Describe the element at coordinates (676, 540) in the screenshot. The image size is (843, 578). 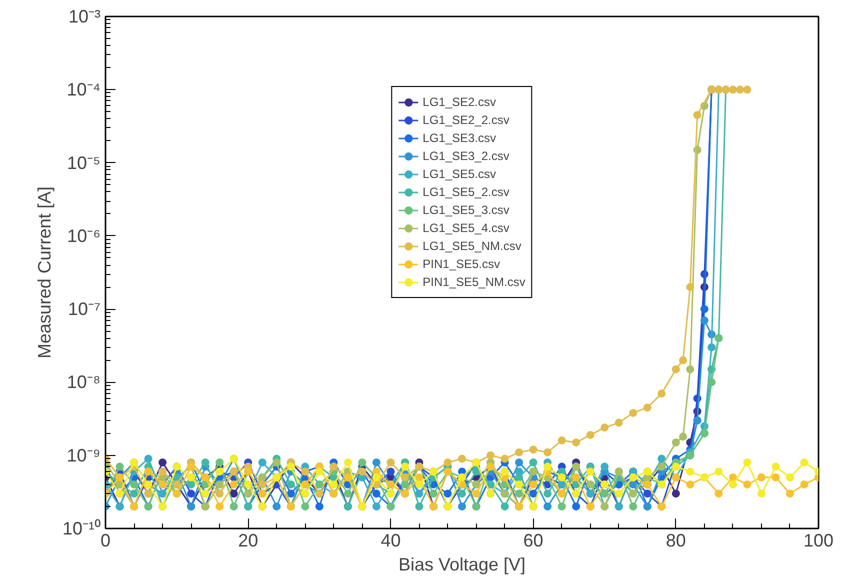
I see `x-tick-label: 80` at that location.